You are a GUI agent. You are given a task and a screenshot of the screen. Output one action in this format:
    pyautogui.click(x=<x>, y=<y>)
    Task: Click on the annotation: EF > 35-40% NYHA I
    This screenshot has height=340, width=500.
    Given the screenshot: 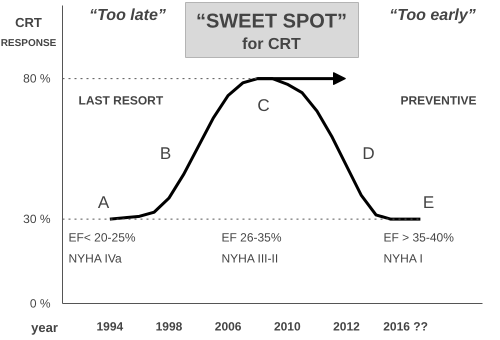 What is the action you would take?
    pyautogui.click(x=419, y=248)
    